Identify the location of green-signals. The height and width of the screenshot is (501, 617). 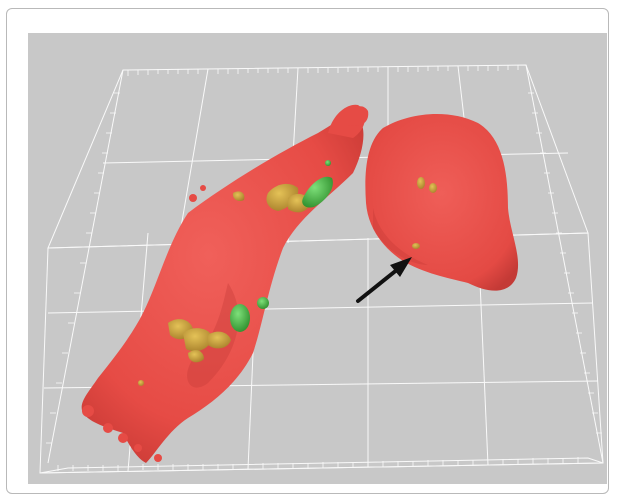
(281, 246).